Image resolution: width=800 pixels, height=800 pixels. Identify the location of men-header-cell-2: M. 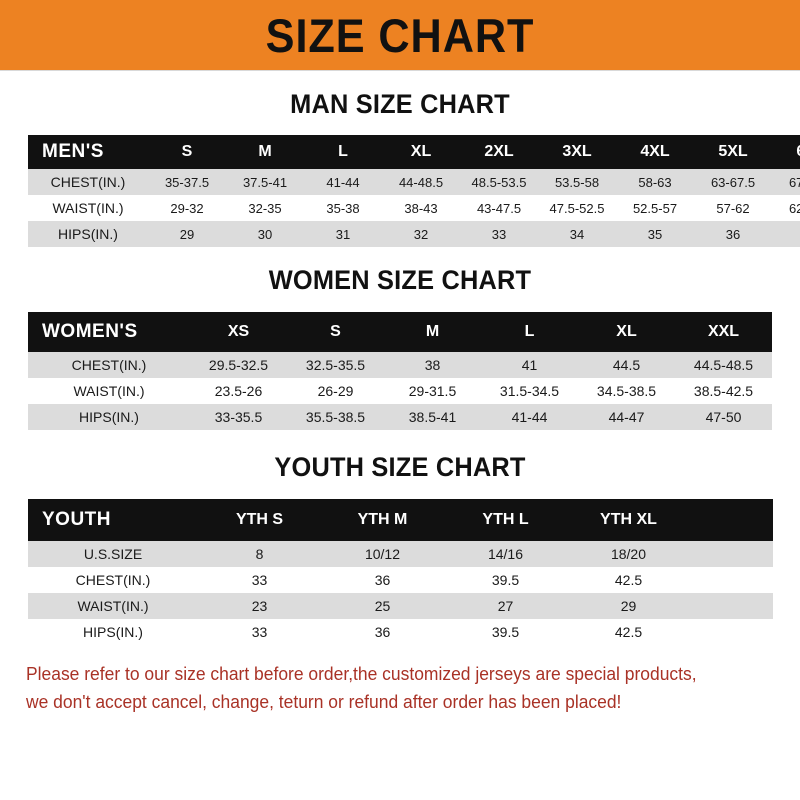
(265, 151).